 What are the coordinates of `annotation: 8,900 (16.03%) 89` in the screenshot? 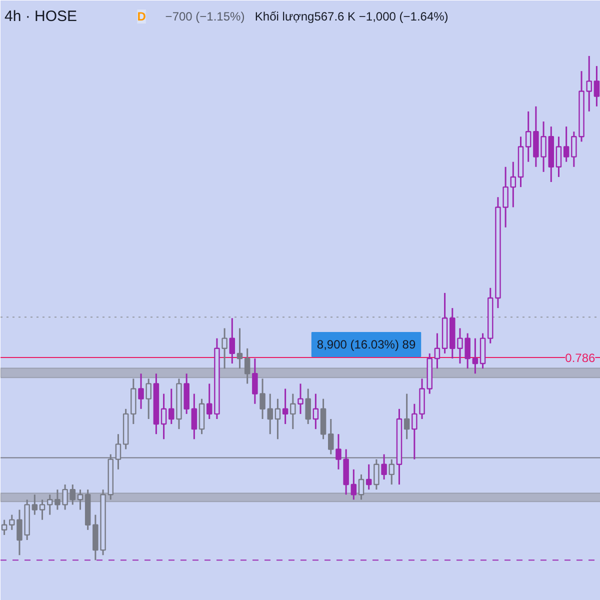 It's located at (366, 345).